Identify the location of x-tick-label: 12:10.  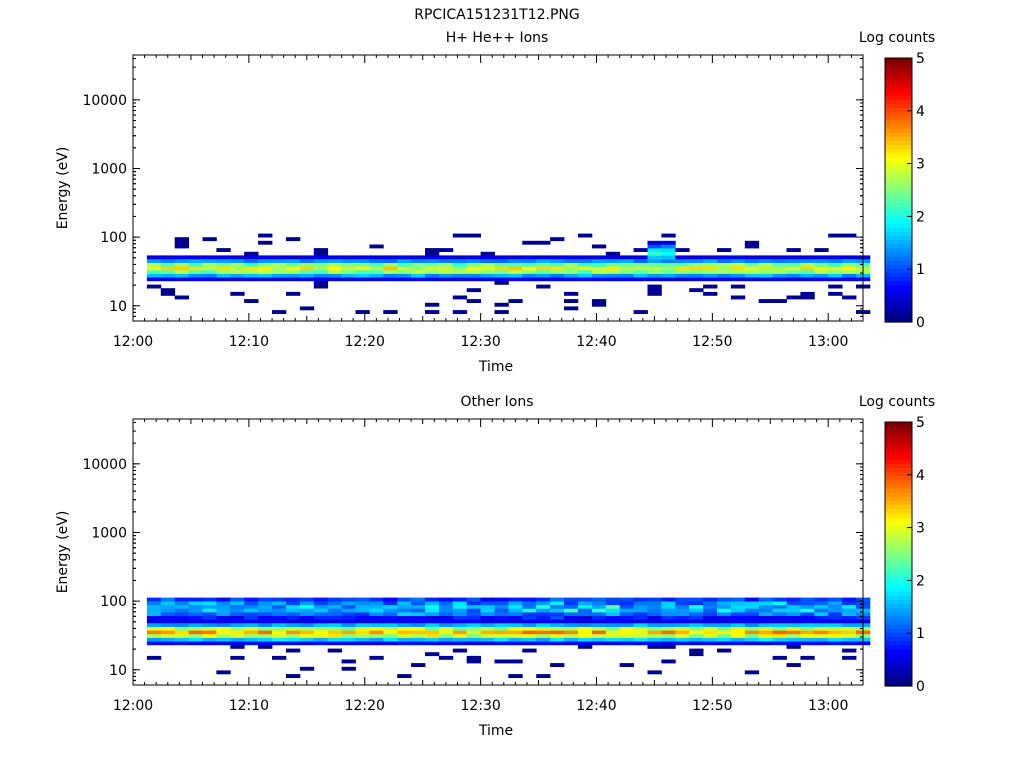
(249, 706).